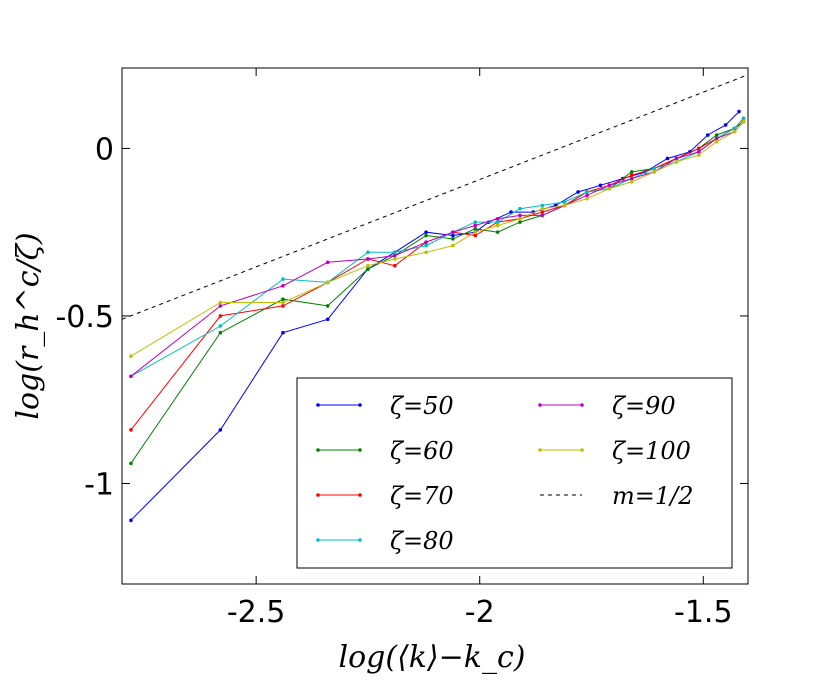 This screenshot has height=682, width=830. Describe the element at coordinates (651, 451) in the screenshot. I see `legend-label: ζ=100` at that location.